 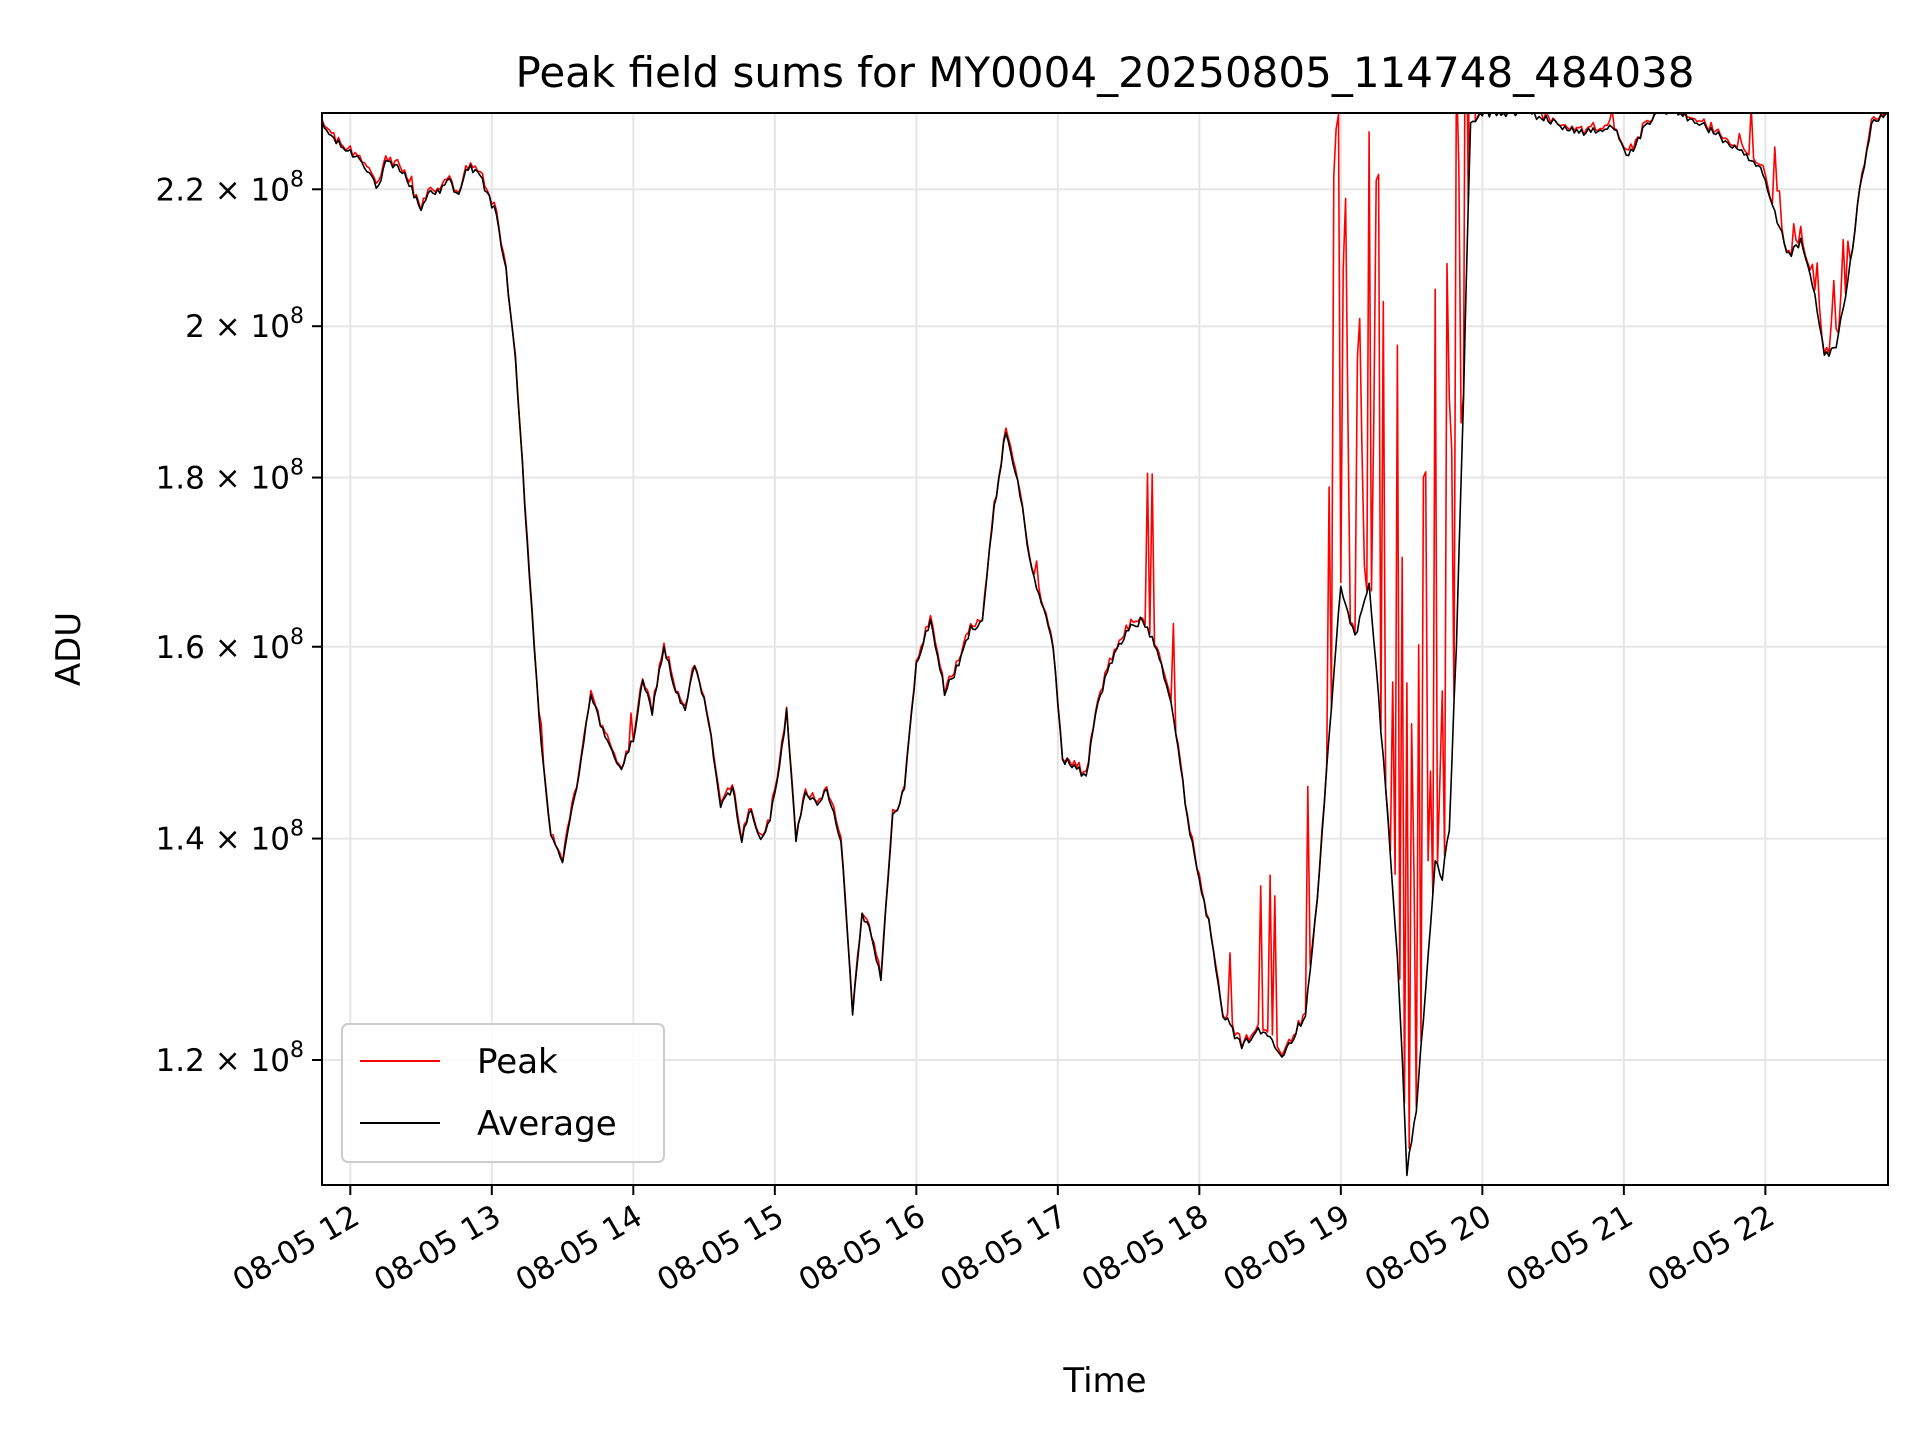 I want to click on legend-label-average: Average, so click(x=547, y=1124).